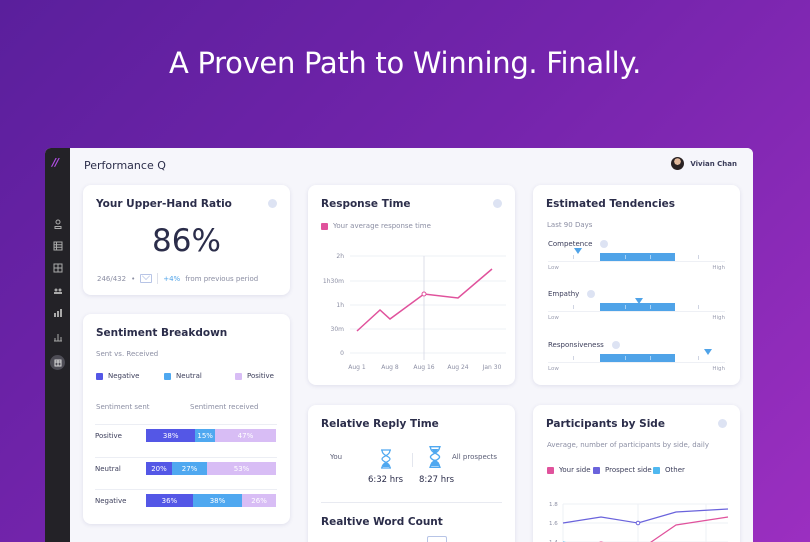  I want to click on prospects-label: All prospects, so click(474, 457).